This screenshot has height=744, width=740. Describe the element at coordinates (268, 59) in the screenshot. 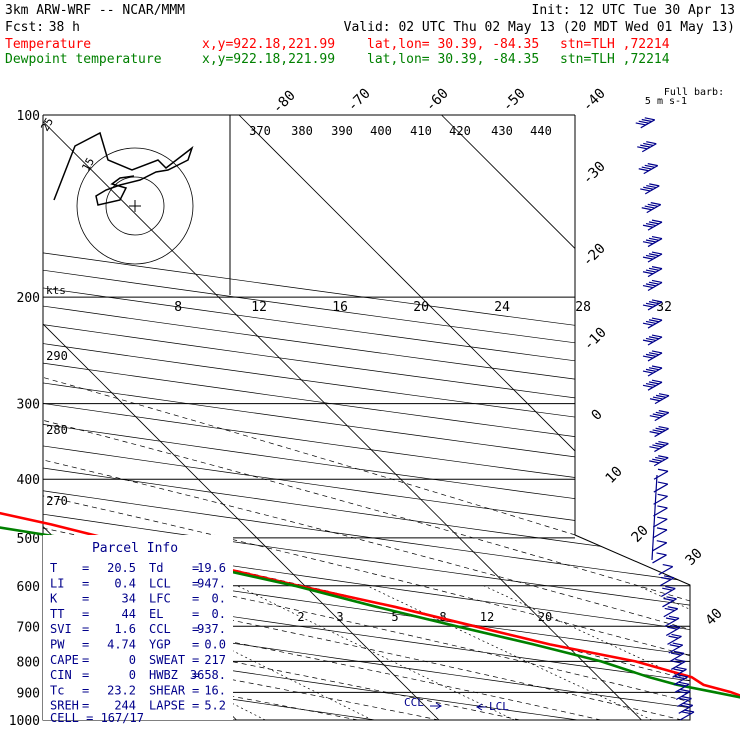

I see `dewpoint-legend-xy: x,y=922.18,221.99` at that location.